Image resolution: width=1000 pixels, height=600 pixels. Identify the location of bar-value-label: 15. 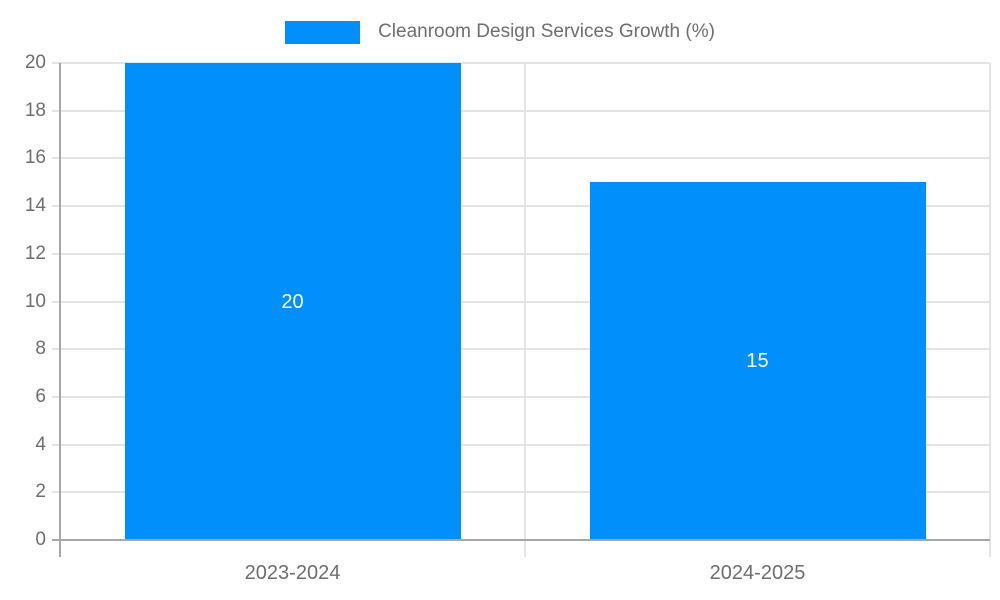
(757, 361).